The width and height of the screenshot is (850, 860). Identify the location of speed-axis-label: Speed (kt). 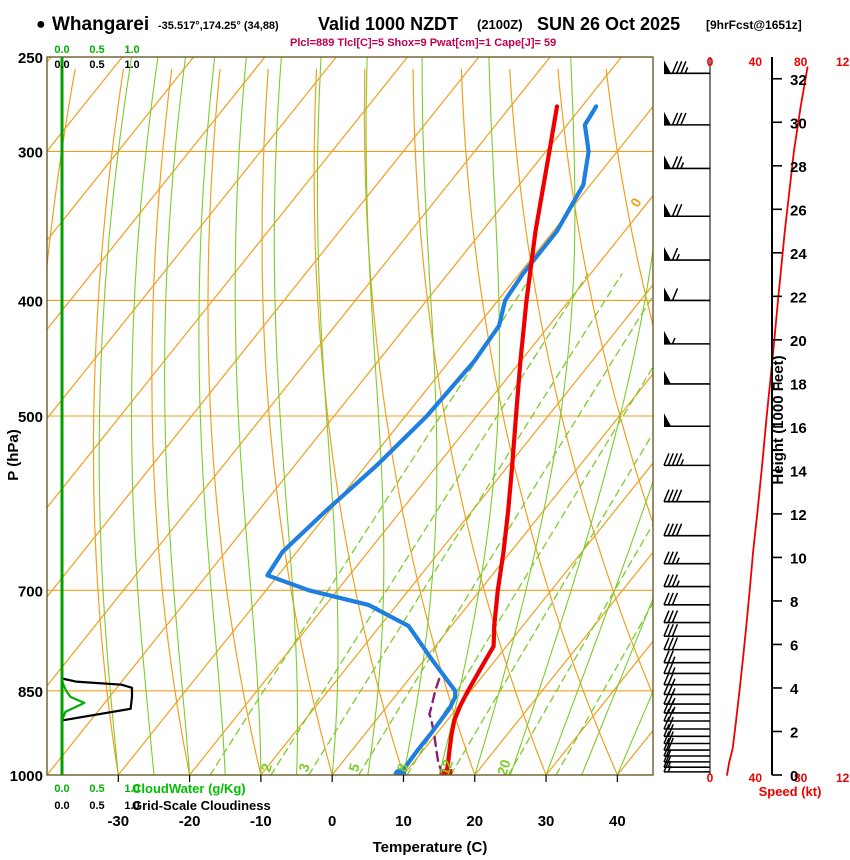
(790, 791).